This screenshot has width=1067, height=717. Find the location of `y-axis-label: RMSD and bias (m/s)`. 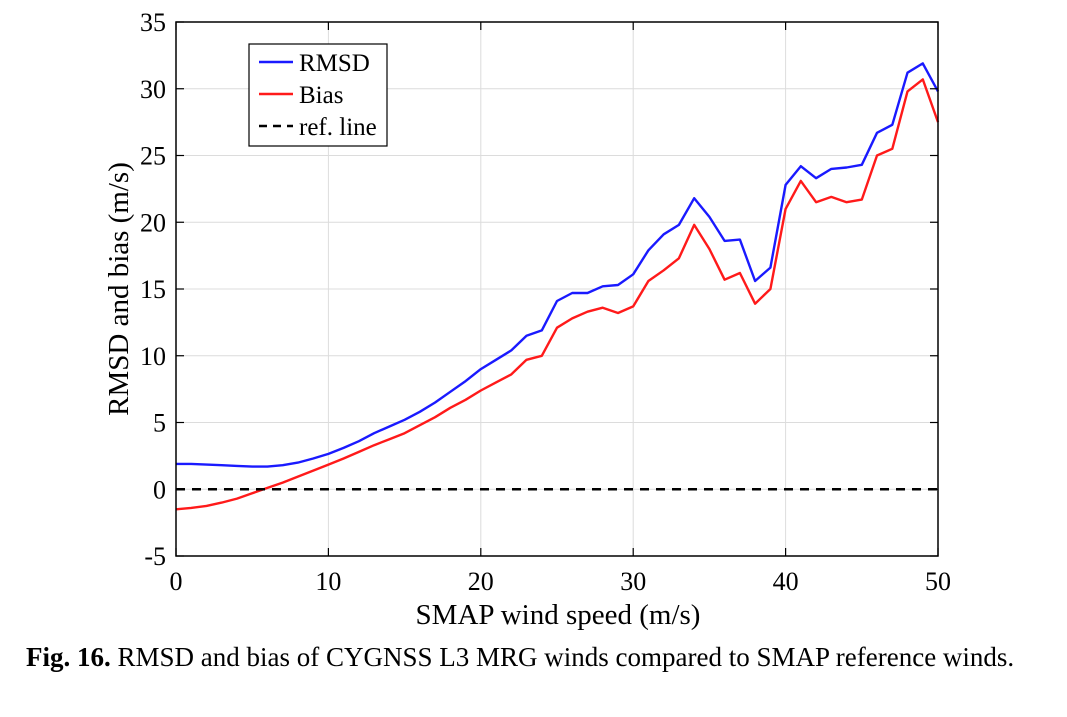

y-axis-label: RMSD and bias (m/s) is located at coordinates (119, 289).